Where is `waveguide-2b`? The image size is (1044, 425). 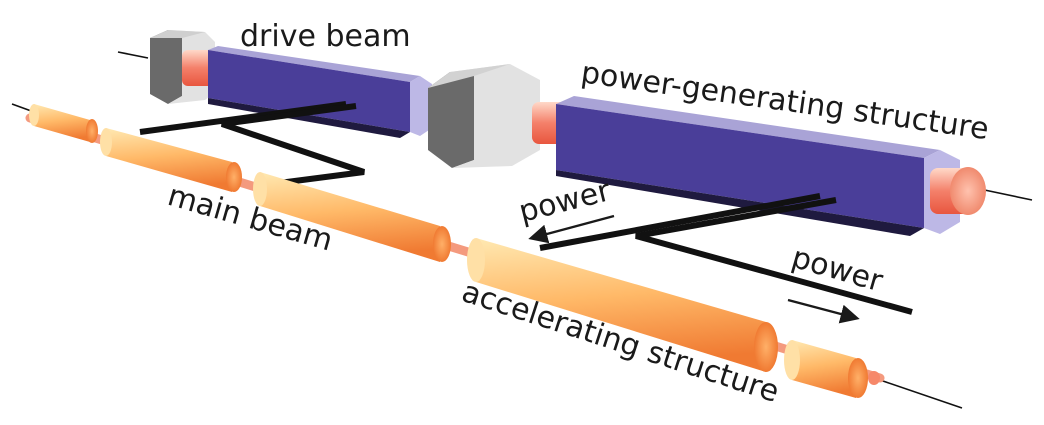 waveguide-2b is located at coordinates (774, 256).